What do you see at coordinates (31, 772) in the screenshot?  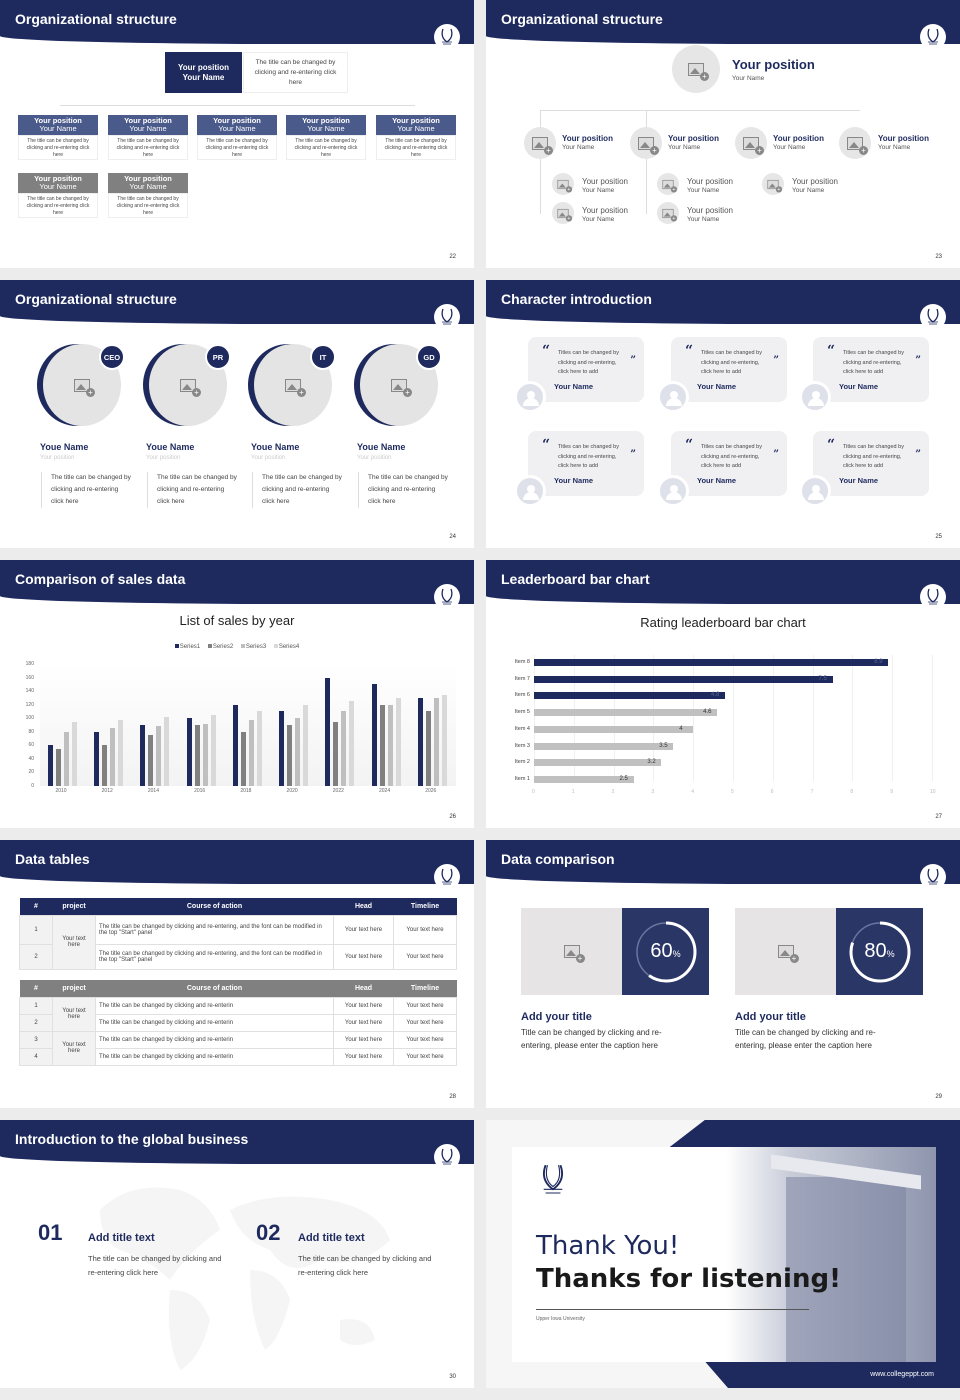 I see `y-tick: 20` at bounding box center [31, 772].